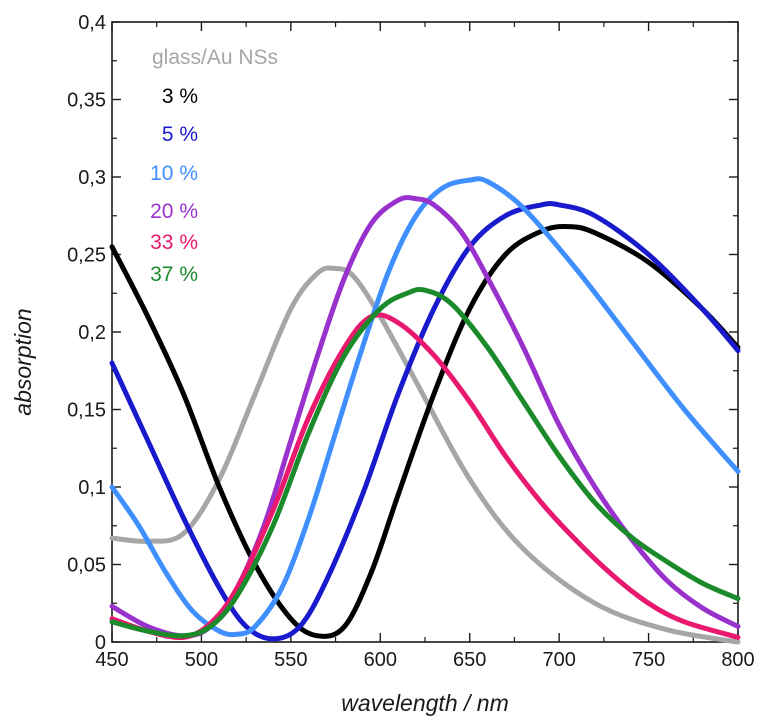  I want to click on y-tick-label: 0,15, so click(86, 411).